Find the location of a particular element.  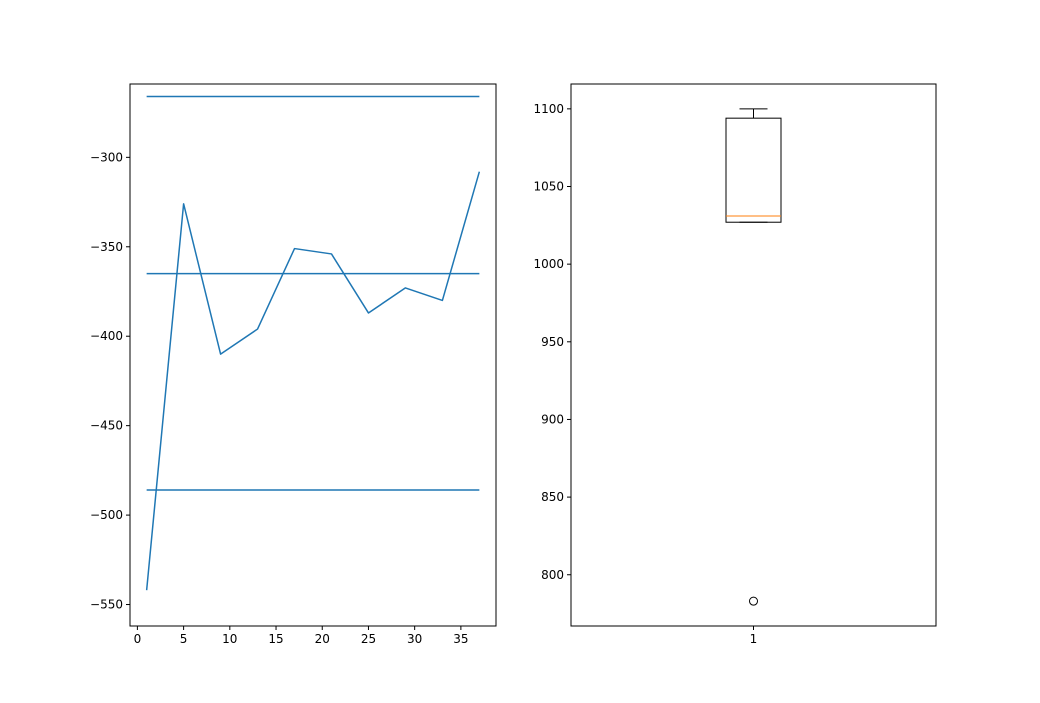

x-tick-label: 35 is located at coordinates (460, 639).